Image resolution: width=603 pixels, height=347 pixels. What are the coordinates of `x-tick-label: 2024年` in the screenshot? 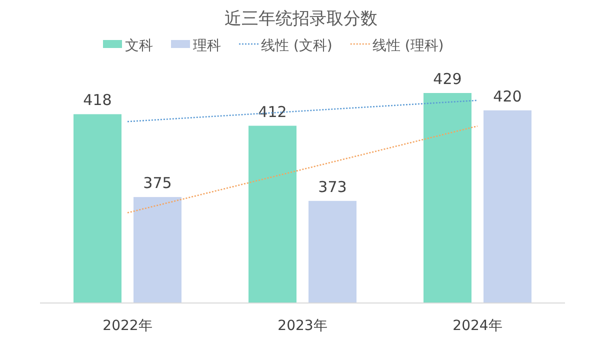 It's located at (477, 326).